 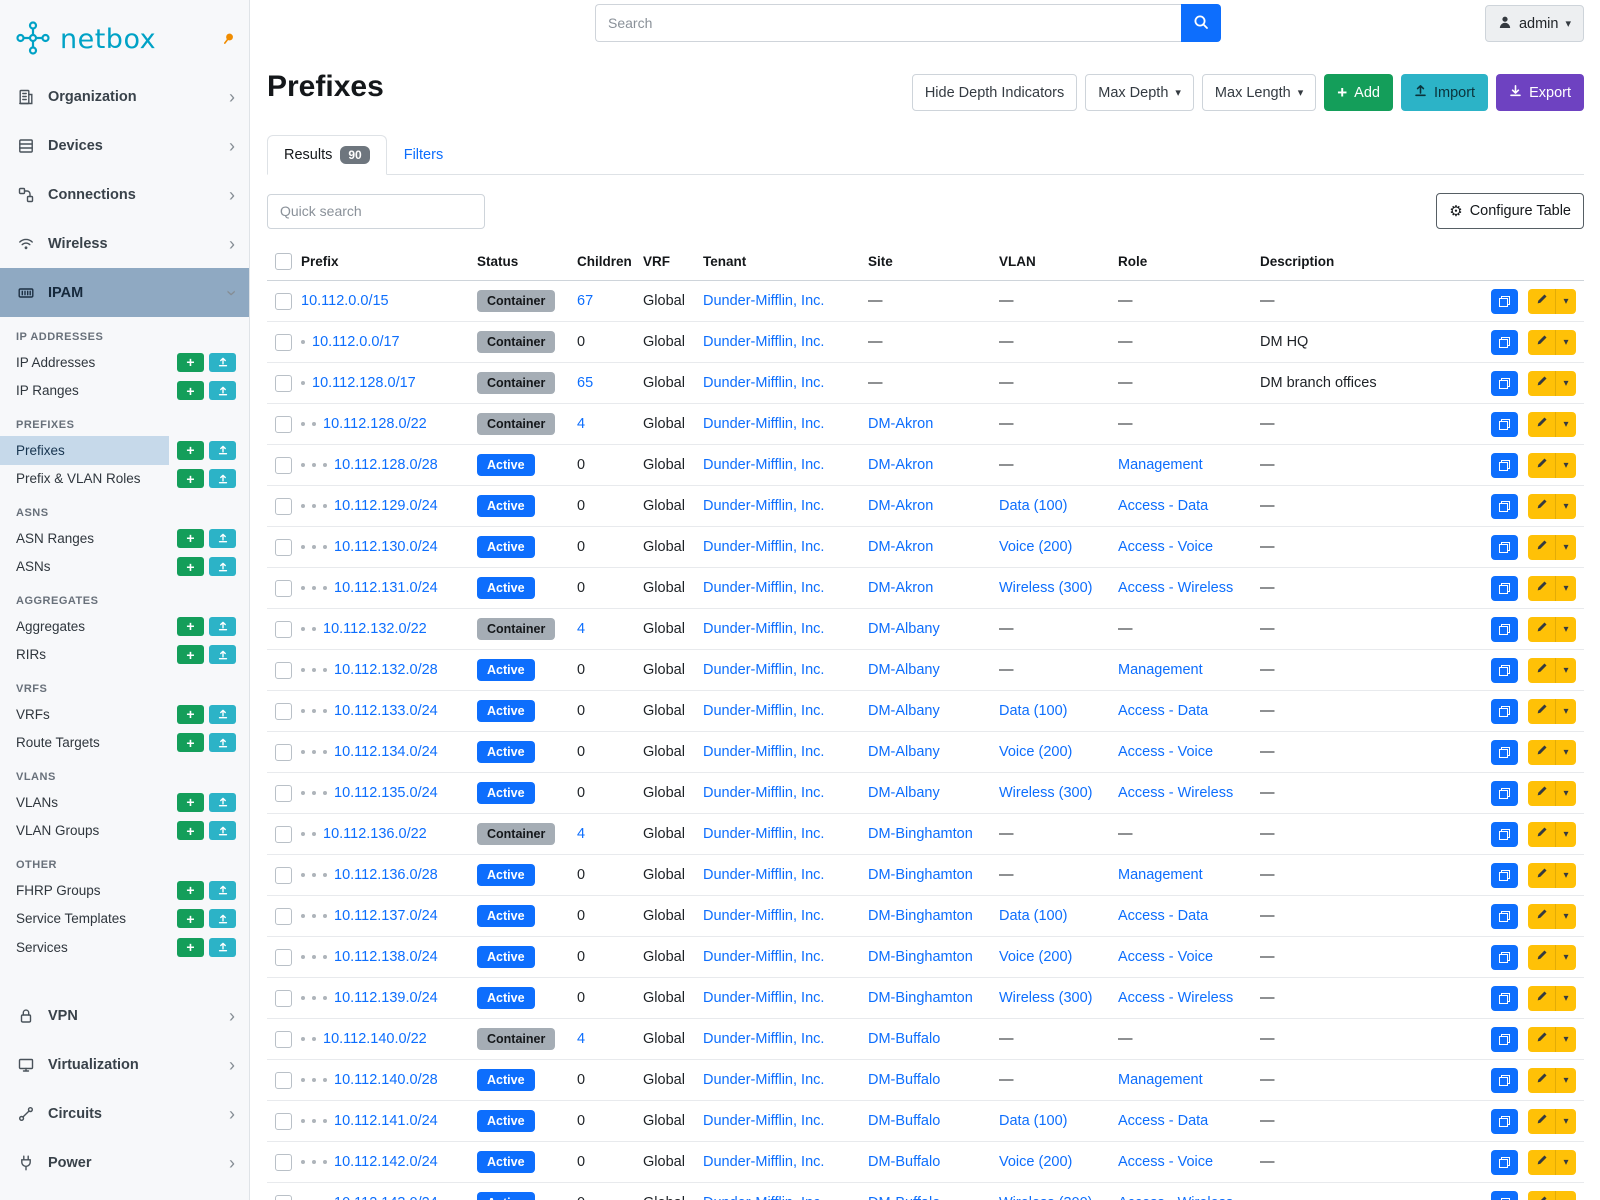 I want to click on prefix-link: 10.112.140.0/22, so click(x=375, y=1039).